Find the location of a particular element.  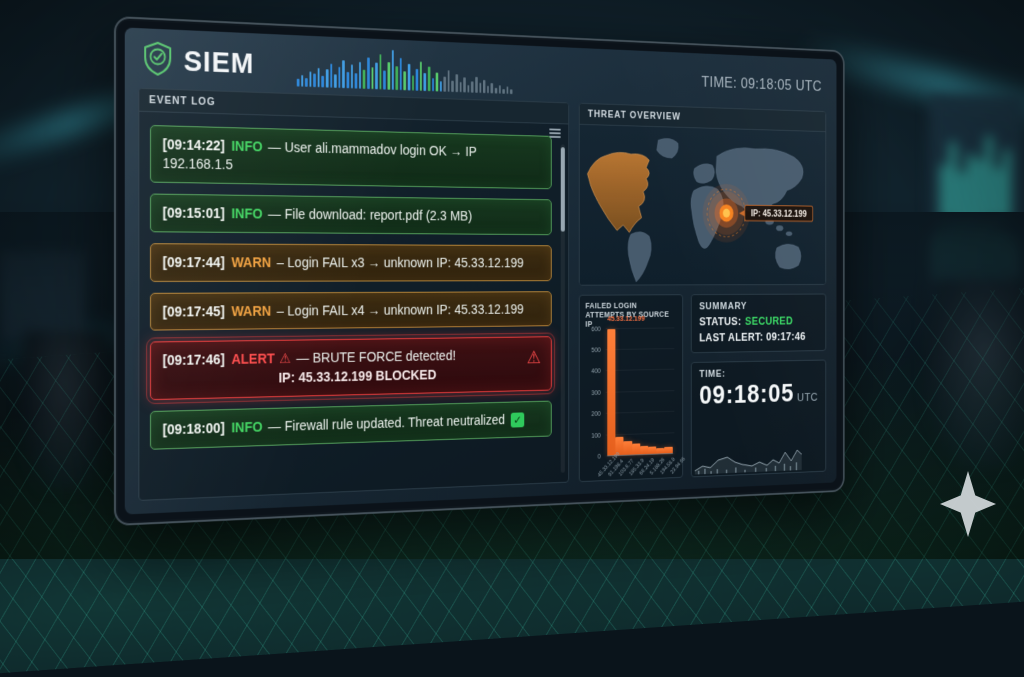

log-timestamp: [09:17:46] is located at coordinates (194, 360).